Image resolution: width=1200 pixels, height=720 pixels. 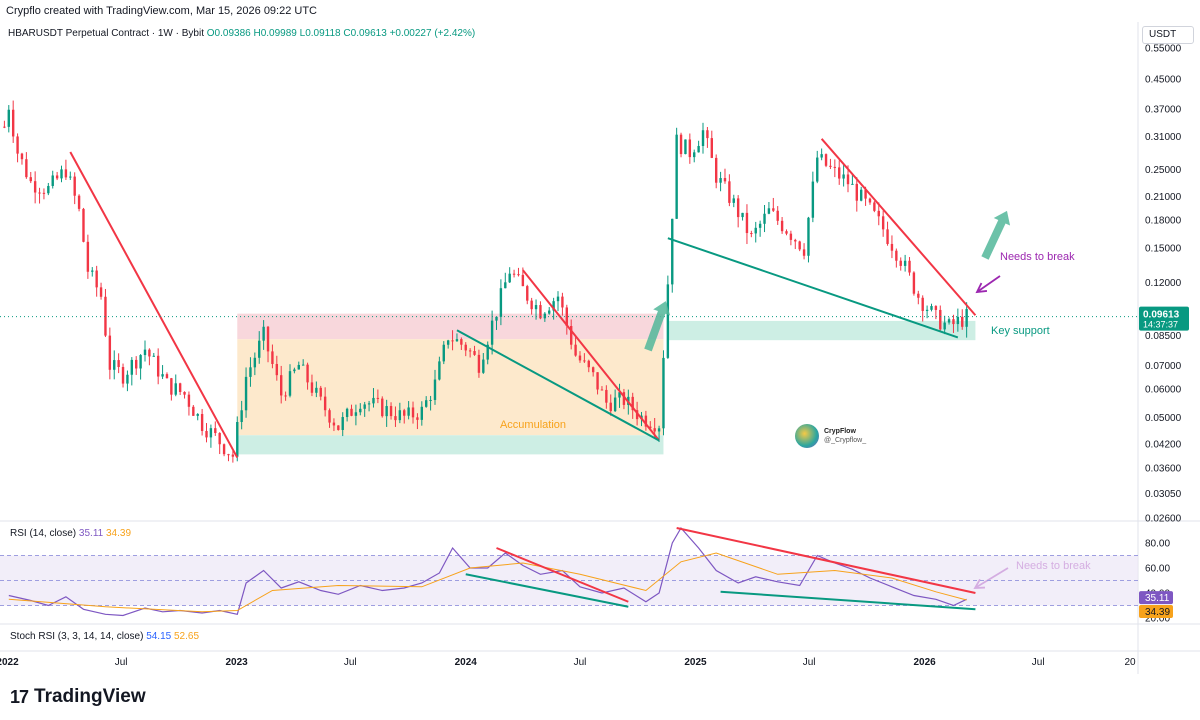 What do you see at coordinates (807, 436) in the screenshot?
I see `crypflow-avatar` at bounding box center [807, 436].